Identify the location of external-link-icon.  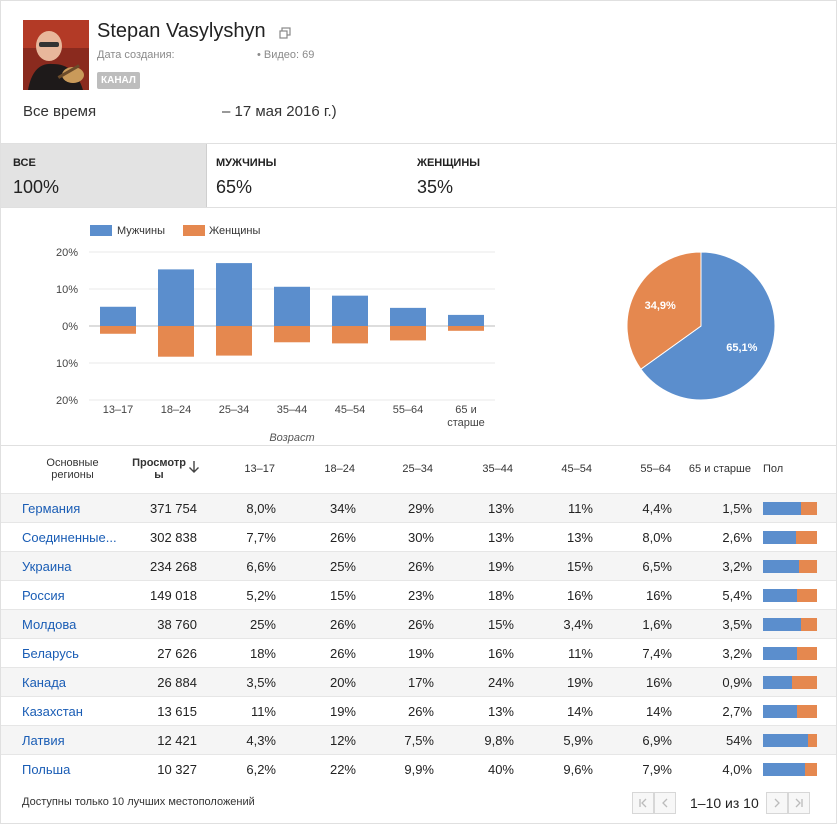
(285, 32).